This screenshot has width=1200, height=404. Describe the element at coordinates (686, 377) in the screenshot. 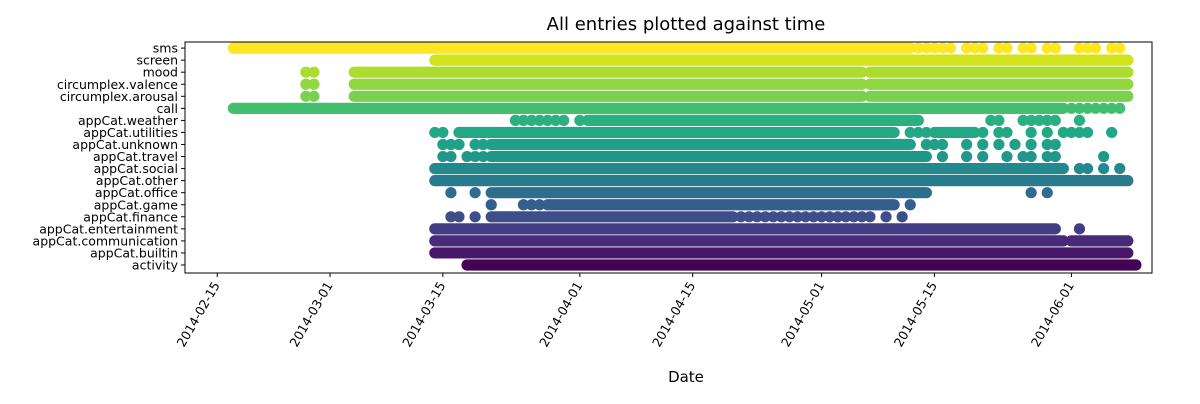

I see `x-axis-label: Date` at that location.